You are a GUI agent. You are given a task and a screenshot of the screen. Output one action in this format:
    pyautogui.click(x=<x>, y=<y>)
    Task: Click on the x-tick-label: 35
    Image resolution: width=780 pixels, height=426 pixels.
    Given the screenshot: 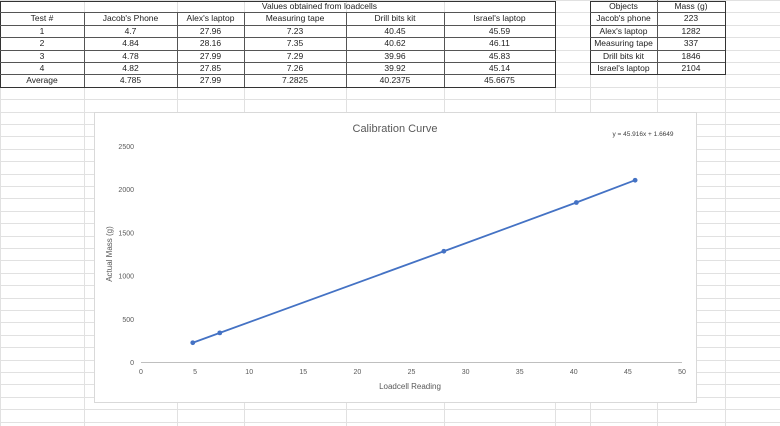 What is the action you would take?
    pyautogui.click(x=520, y=372)
    